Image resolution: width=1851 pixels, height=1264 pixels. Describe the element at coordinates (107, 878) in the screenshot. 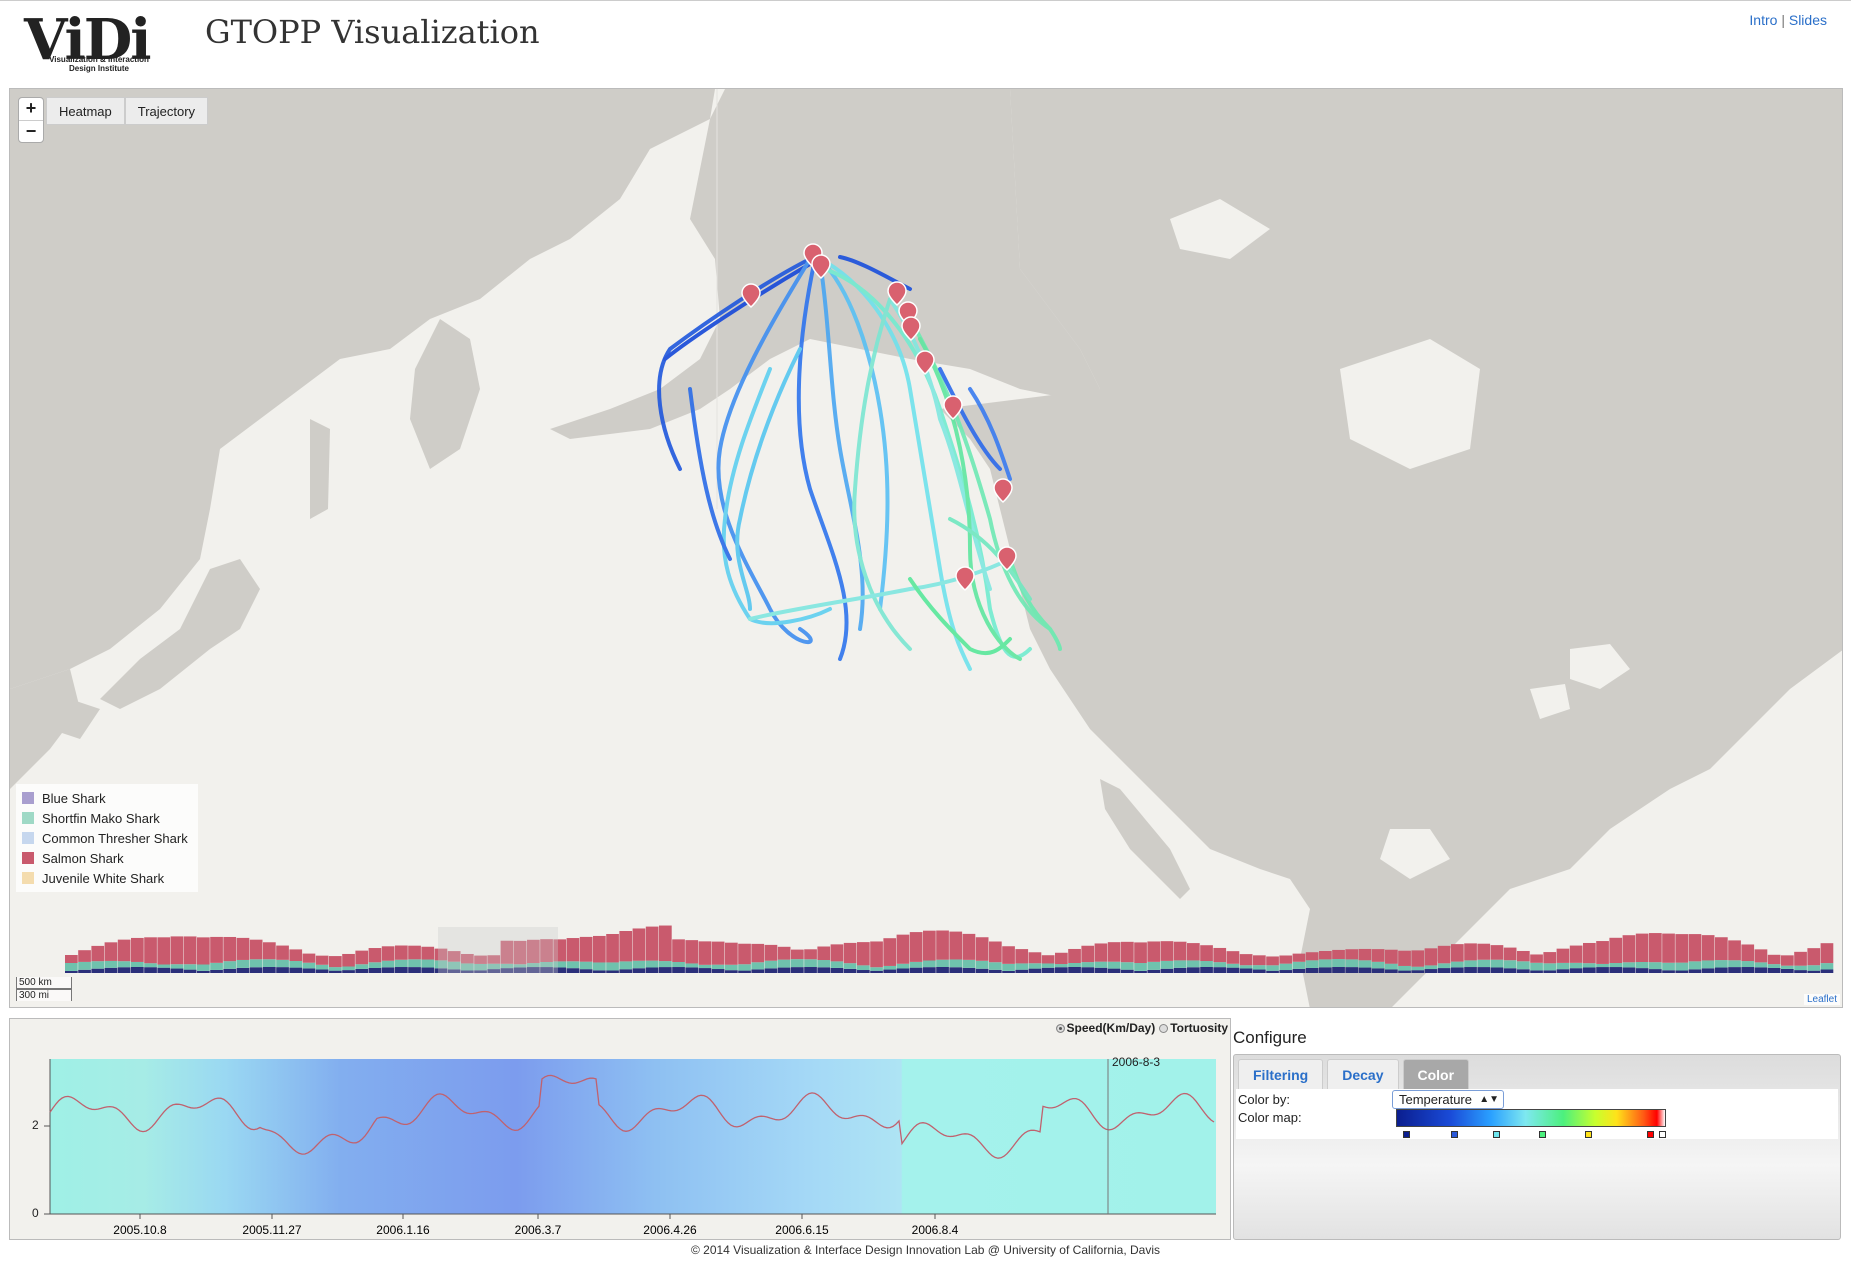

I see `legend-item: Juvenile White Shark` at that location.